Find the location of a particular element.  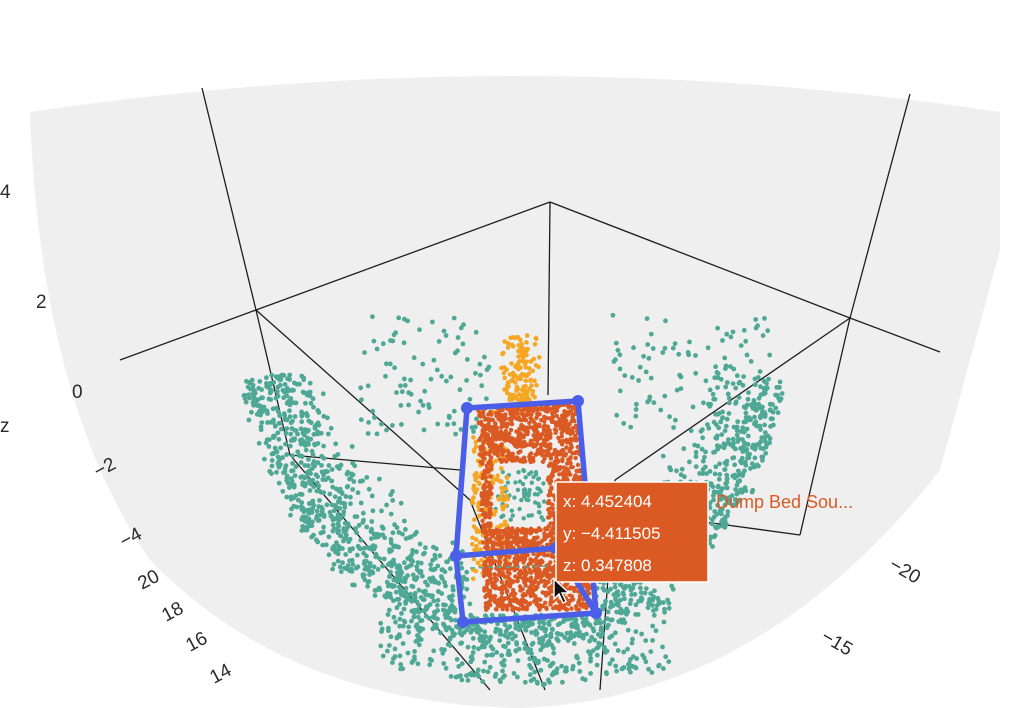

bounding-box-vertex is located at coordinates (578, 401).